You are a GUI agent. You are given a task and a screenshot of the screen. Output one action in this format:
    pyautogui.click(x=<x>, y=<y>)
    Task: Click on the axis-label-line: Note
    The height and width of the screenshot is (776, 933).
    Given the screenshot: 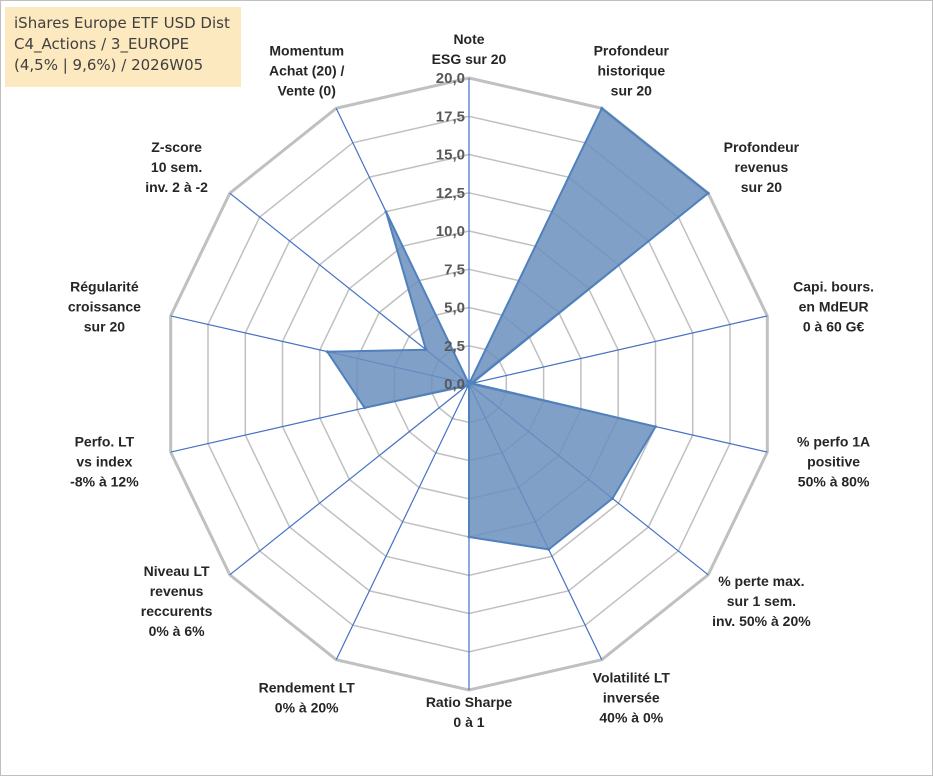 What is the action you would take?
    pyautogui.click(x=468, y=39)
    